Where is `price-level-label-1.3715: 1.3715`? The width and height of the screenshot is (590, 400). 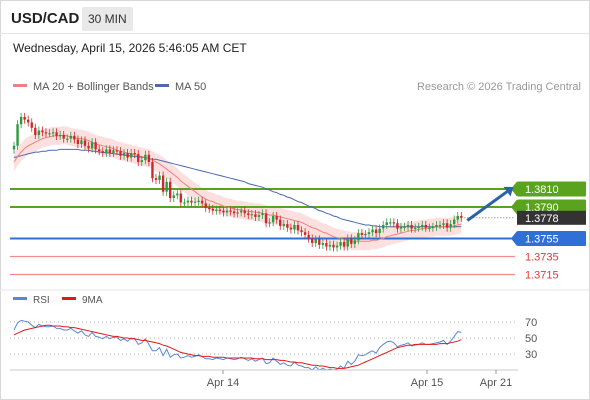 price-level-label-1.3715: 1.3715 is located at coordinates (542, 276).